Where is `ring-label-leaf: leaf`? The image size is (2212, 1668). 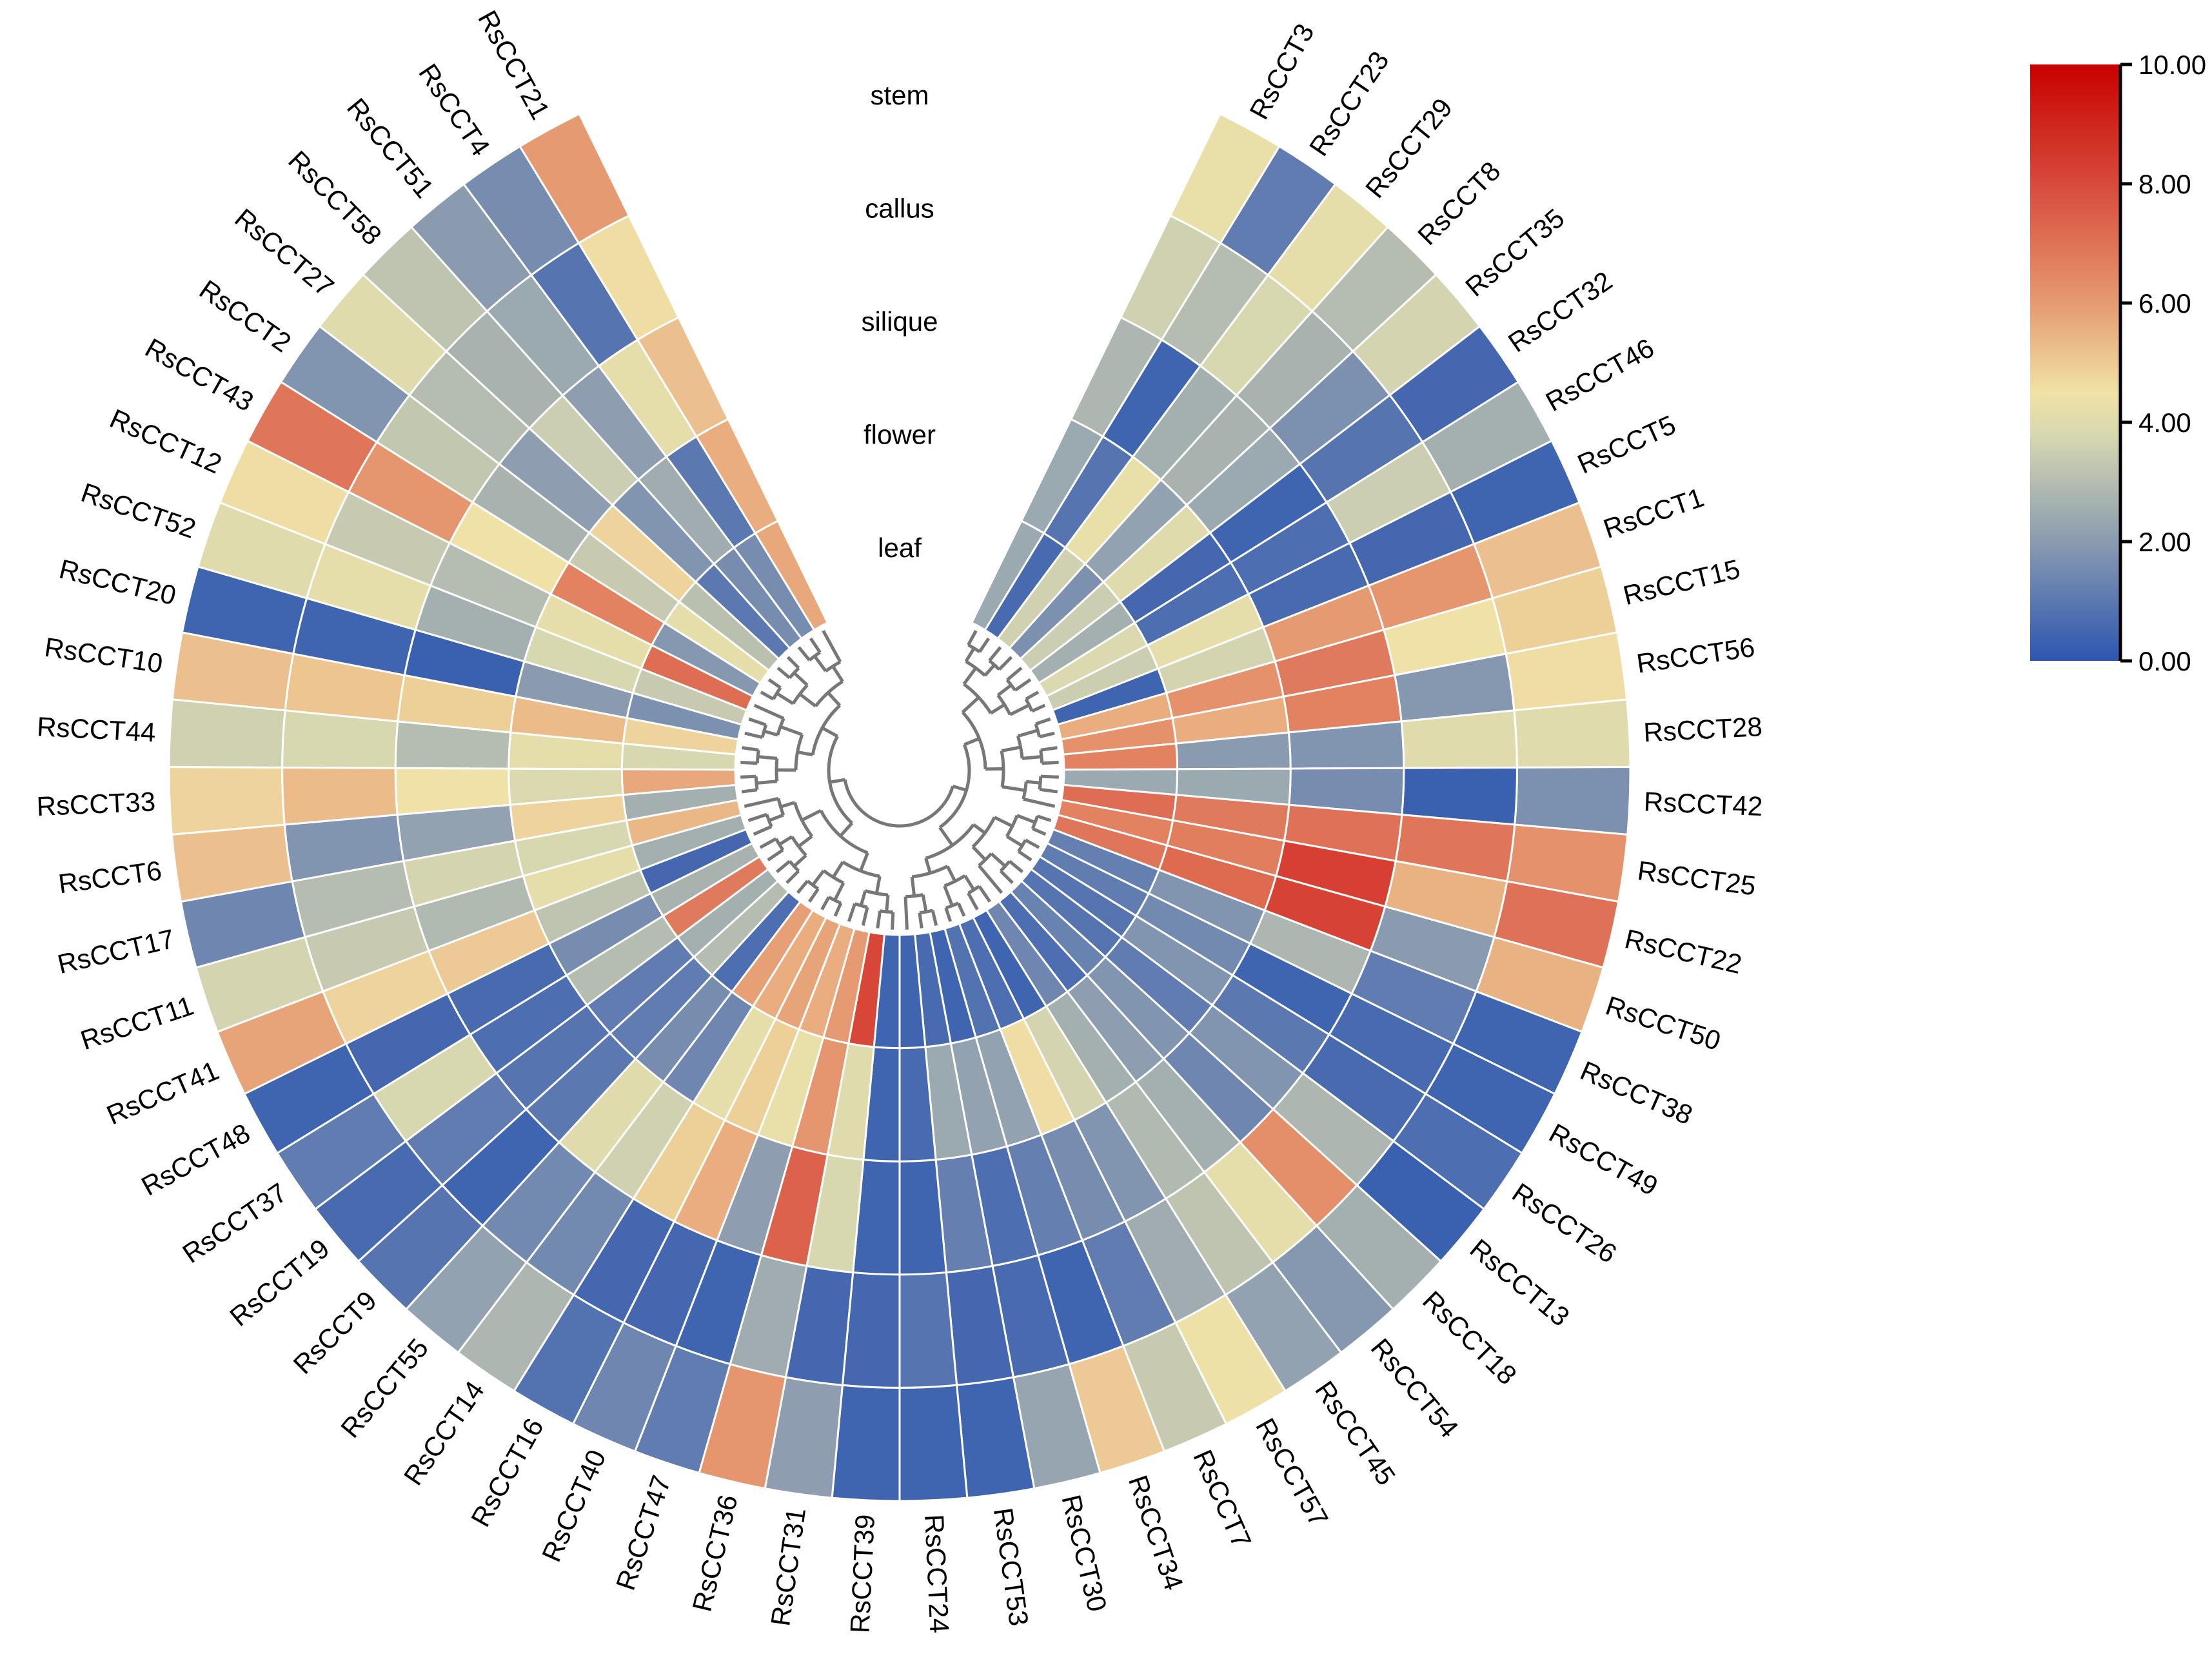
ring-label-leaf: leaf is located at coordinates (900, 548).